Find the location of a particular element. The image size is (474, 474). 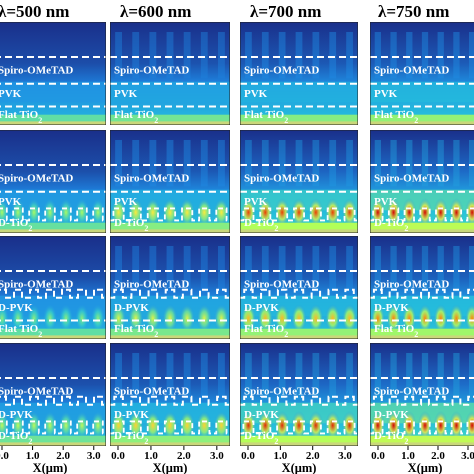

panel-r3-c1: Spiro-OMeTAD D-PVK Flat TiO2 is located at coordinates (53, 287).